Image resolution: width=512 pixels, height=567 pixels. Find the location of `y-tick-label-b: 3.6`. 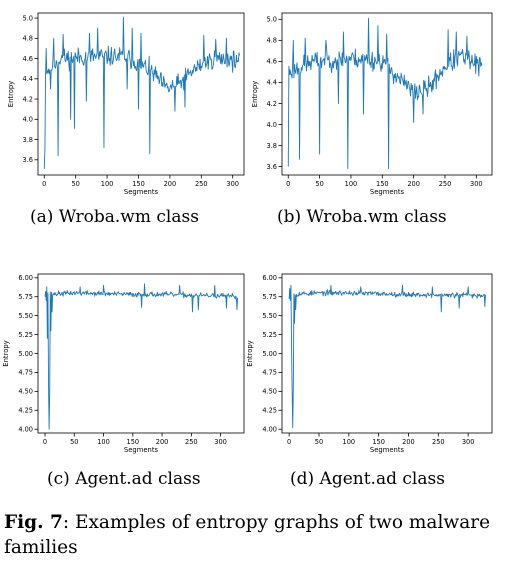

y-tick-label-b: 3.6 is located at coordinates (272, 167).